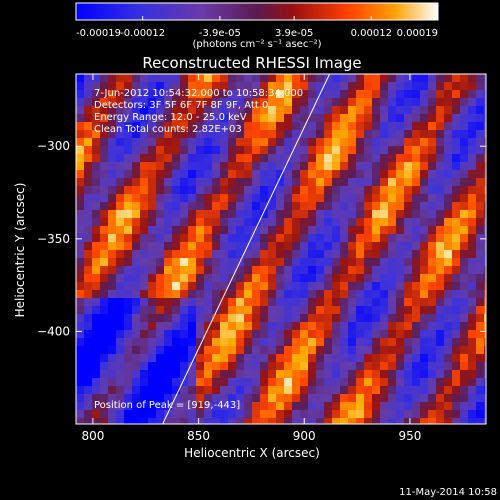 The width and height of the screenshot is (500, 500). What do you see at coordinates (294, 33) in the screenshot?
I see `colorbar-tick-label: 3.9e-05` at bounding box center [294, 33].